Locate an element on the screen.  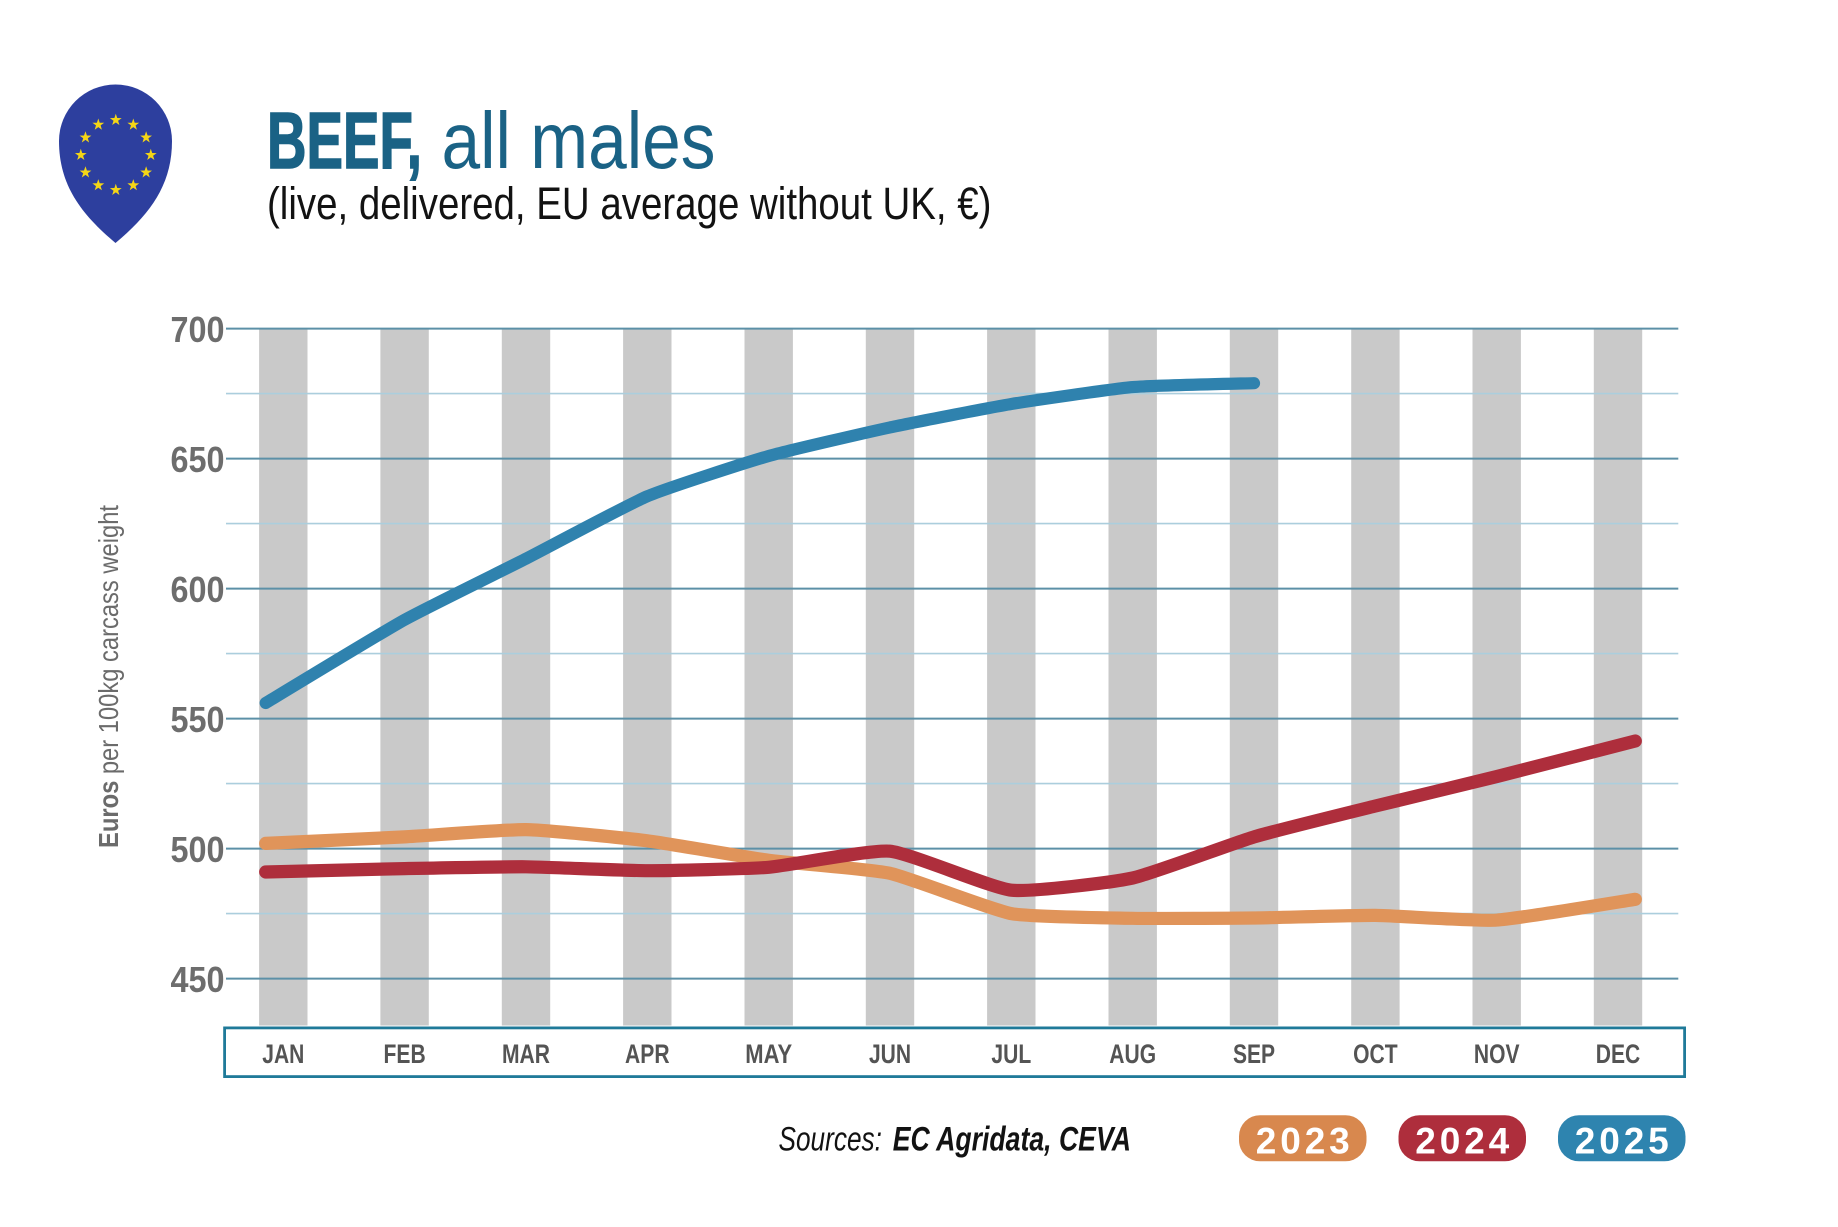
svg-text: APR is located at coordinates (647, 1054).